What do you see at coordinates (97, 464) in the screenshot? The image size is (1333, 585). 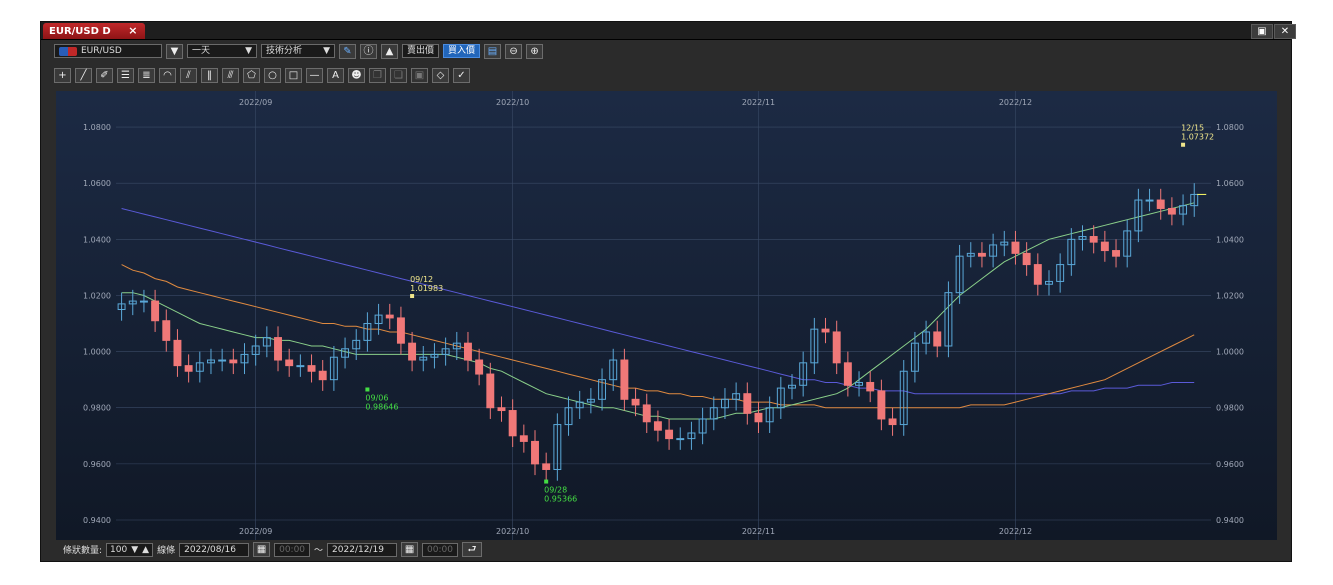 I see `y-tick-label-left: 0.9600` at bounding box center [97, 464].